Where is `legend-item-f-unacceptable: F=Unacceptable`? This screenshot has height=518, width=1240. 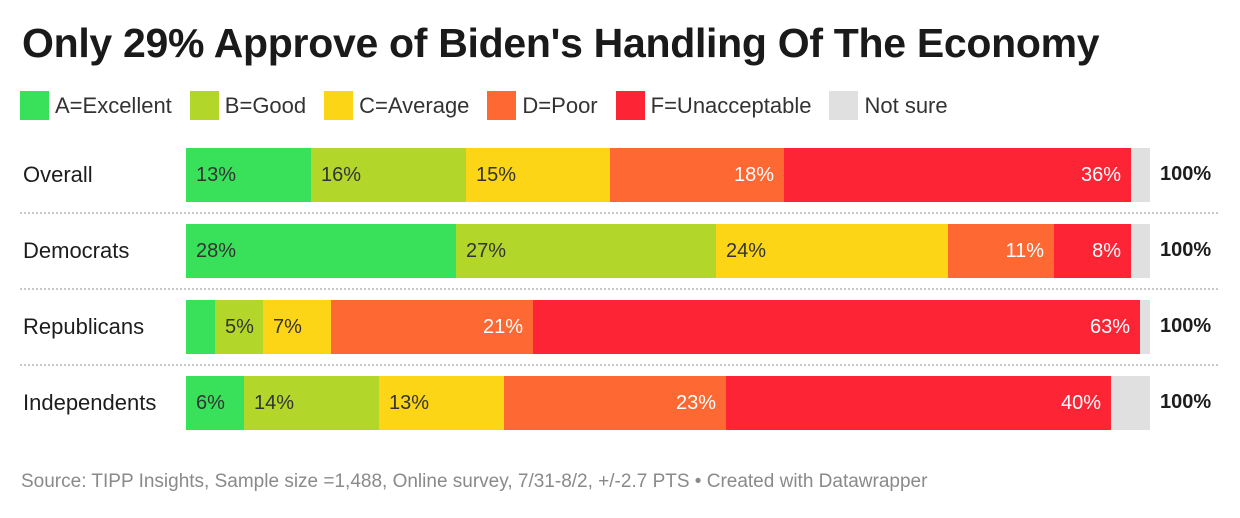 legend-item-f-unacceptable: F=Unacceptable is located at coordinates (713, 105).